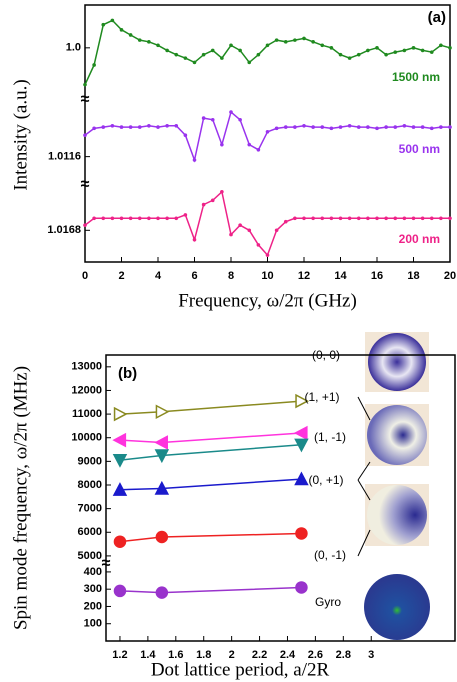 This screenshot has height=682, width=457. What do you see at coordinates (86, 367) in the screenshot?
I see `y-tick-label: 13000` at bounding box center [86, 367].